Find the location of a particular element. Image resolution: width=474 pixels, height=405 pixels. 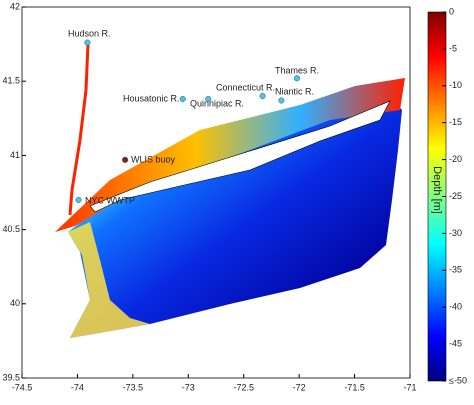

y-tick-label: 40.5 is located at coordinates (11, 229).